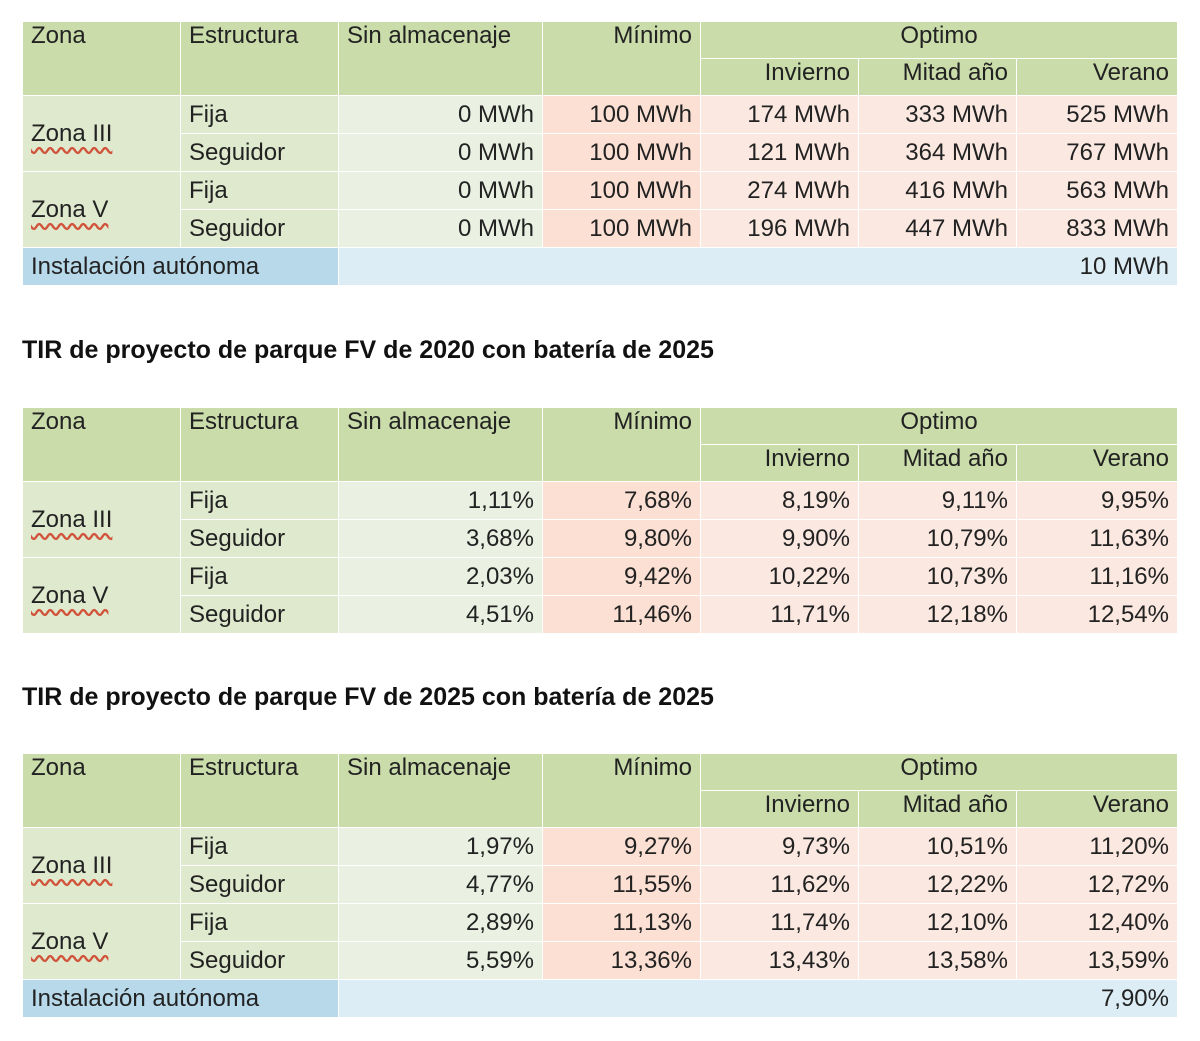 Image resolution: width=1200 pixels, height=1041 pixels. What do you see at coordinates (779, 152) in the screenshot?
I see `cell: 121 MWh` at bounding box center [779, 152].